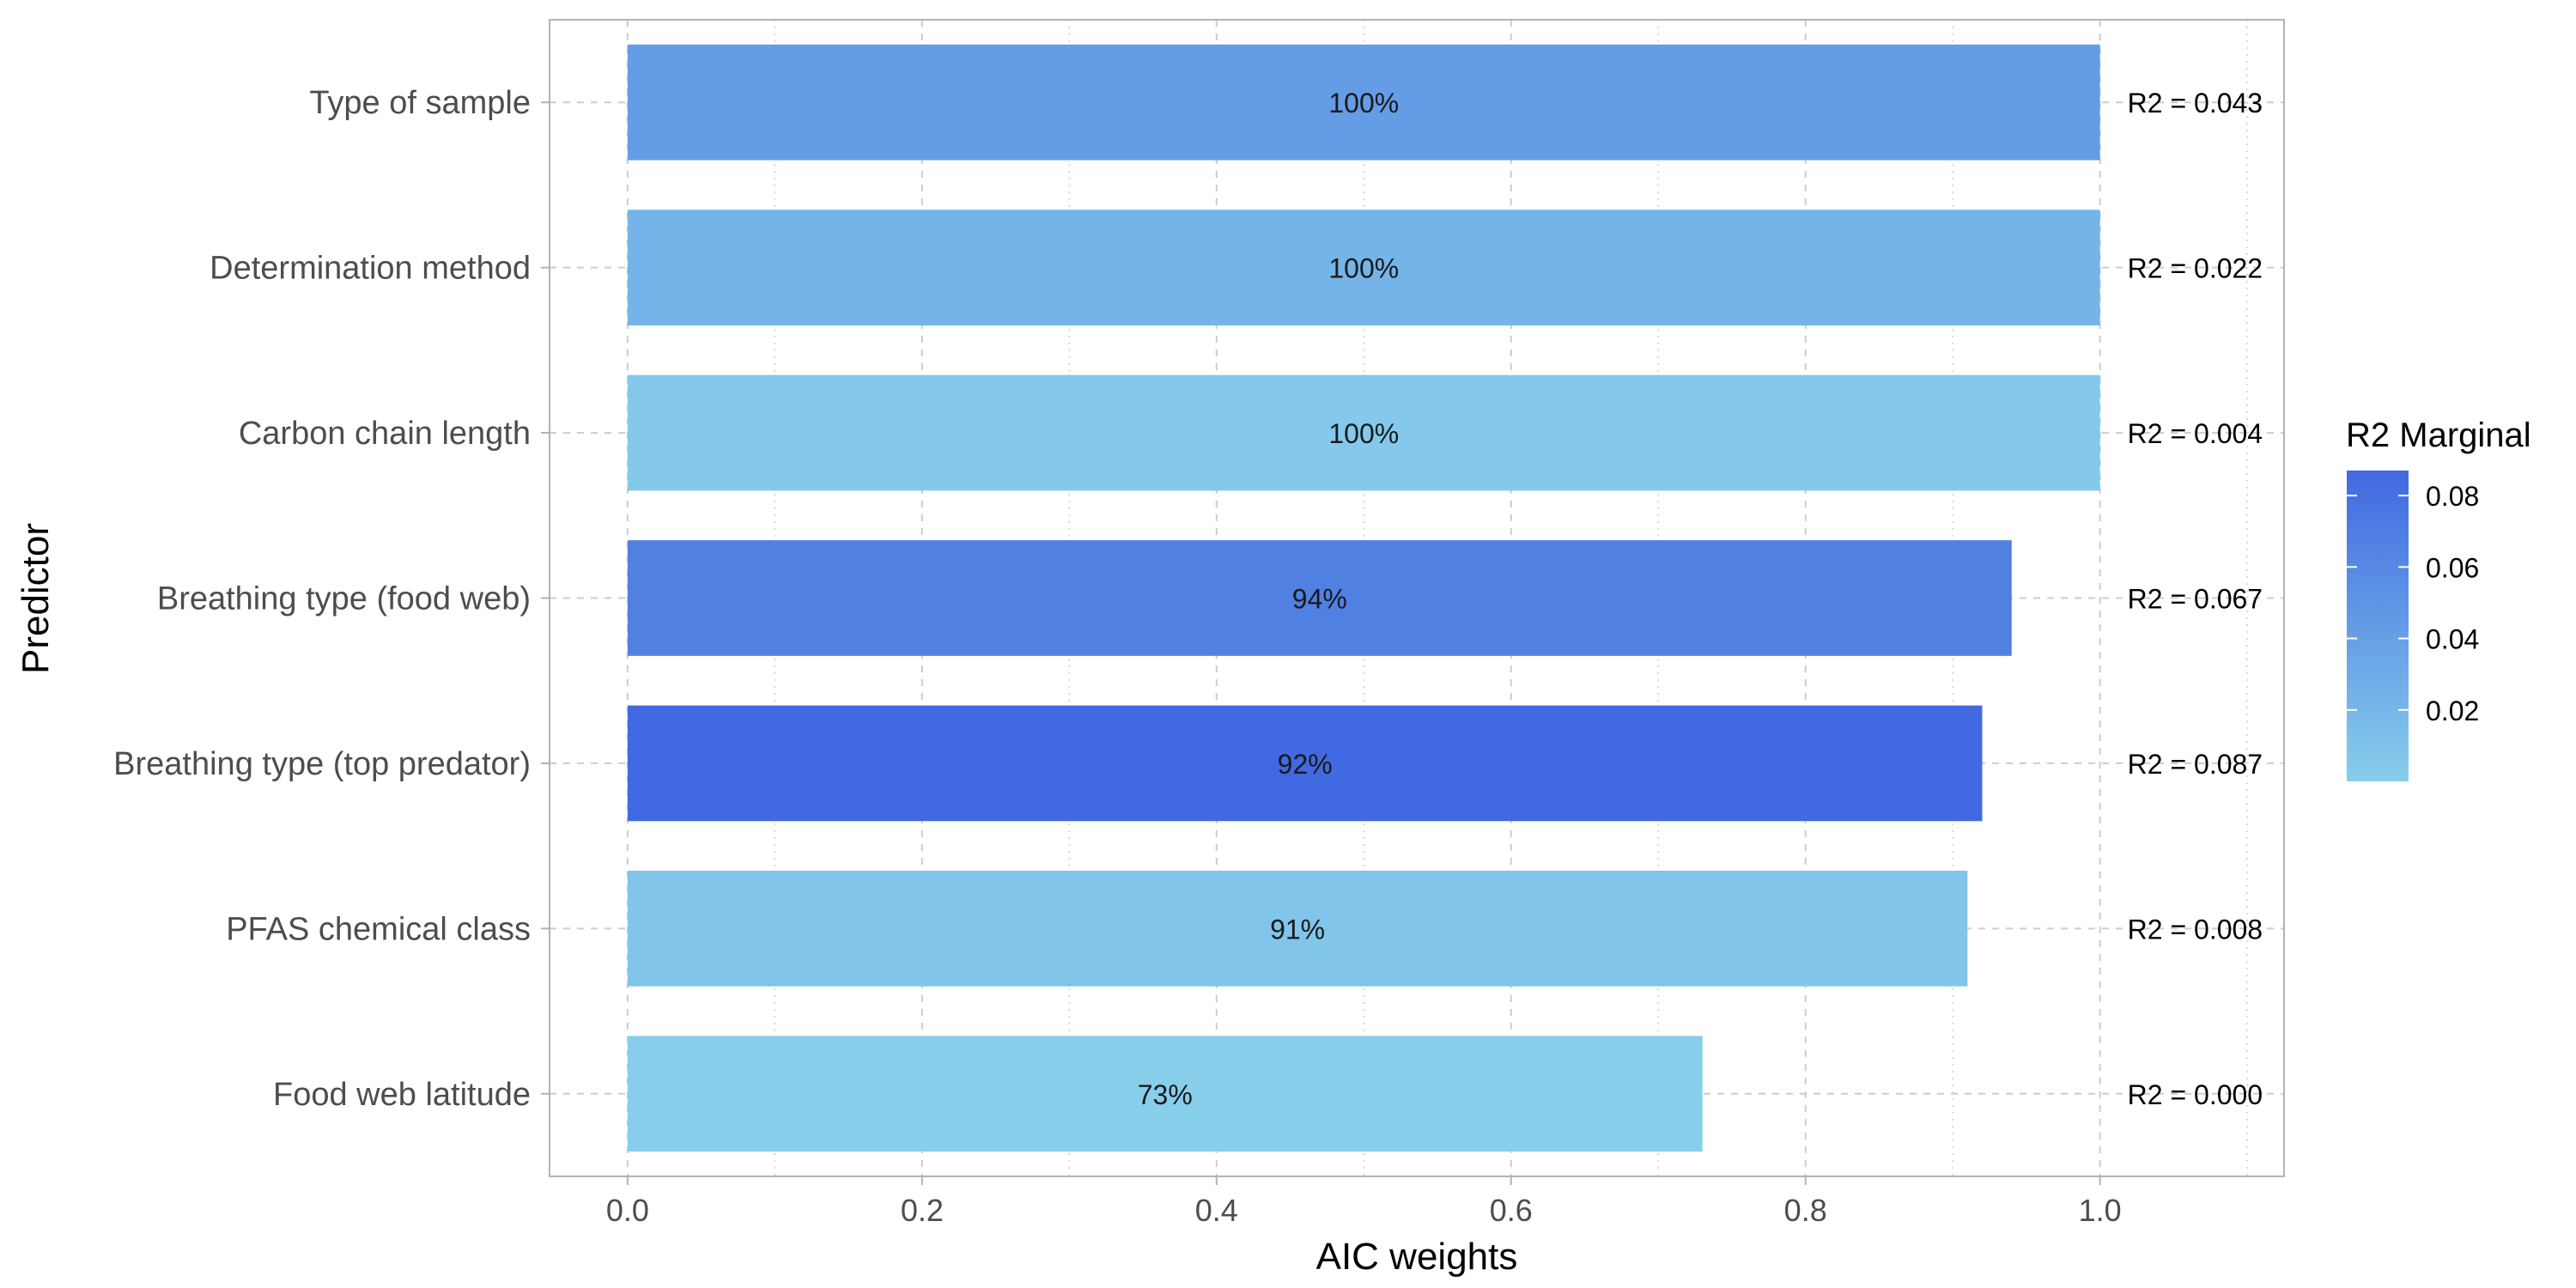  What do you see at coordinates (2100, 1210) in the screenshot?
I see `x-tick-label: 1.0` at bounding box center [2100, 1210].